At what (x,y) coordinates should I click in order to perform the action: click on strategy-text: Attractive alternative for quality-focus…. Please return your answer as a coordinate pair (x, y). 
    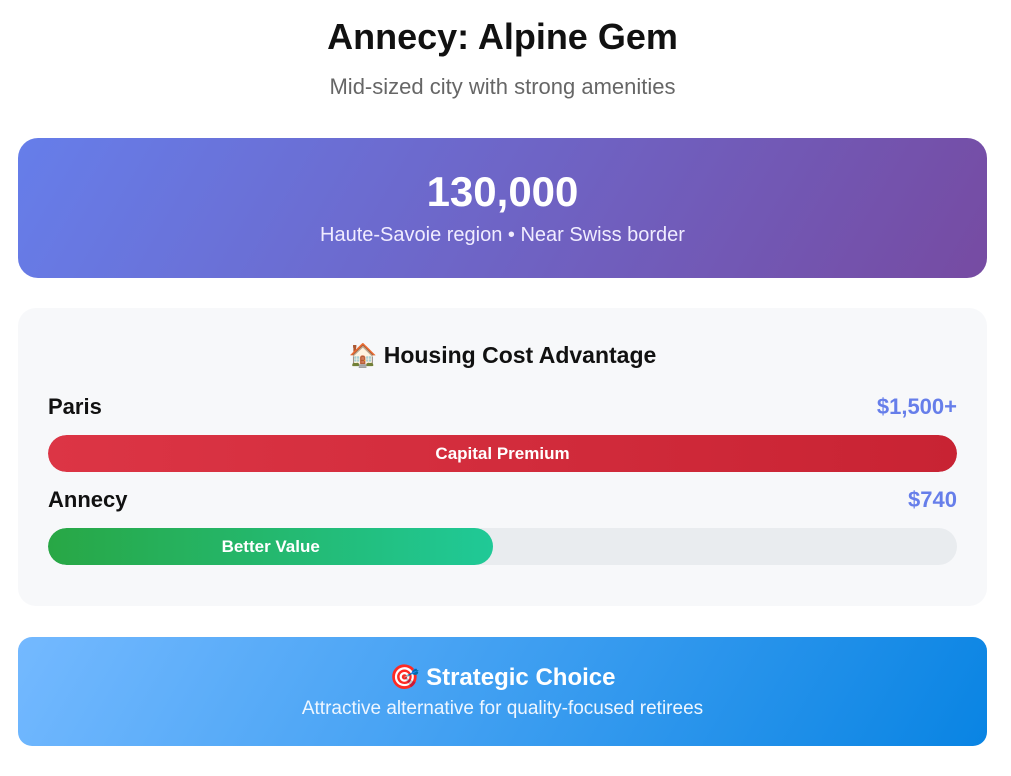
    Looking at the image, I should click on (502, 708).